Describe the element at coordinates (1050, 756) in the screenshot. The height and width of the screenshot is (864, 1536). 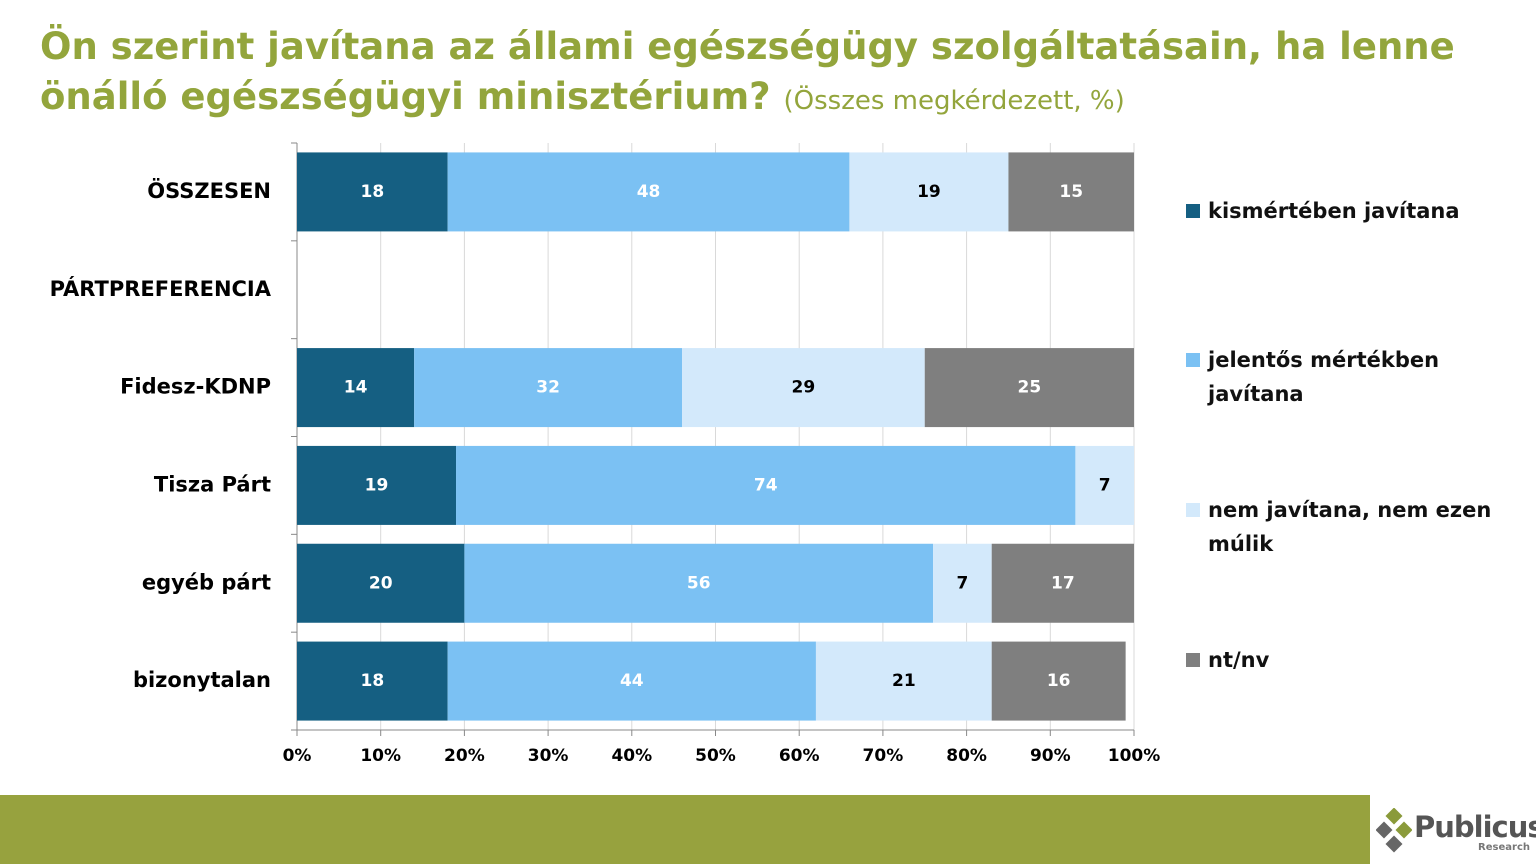
I see `x-tick-label: 90%` at that location.